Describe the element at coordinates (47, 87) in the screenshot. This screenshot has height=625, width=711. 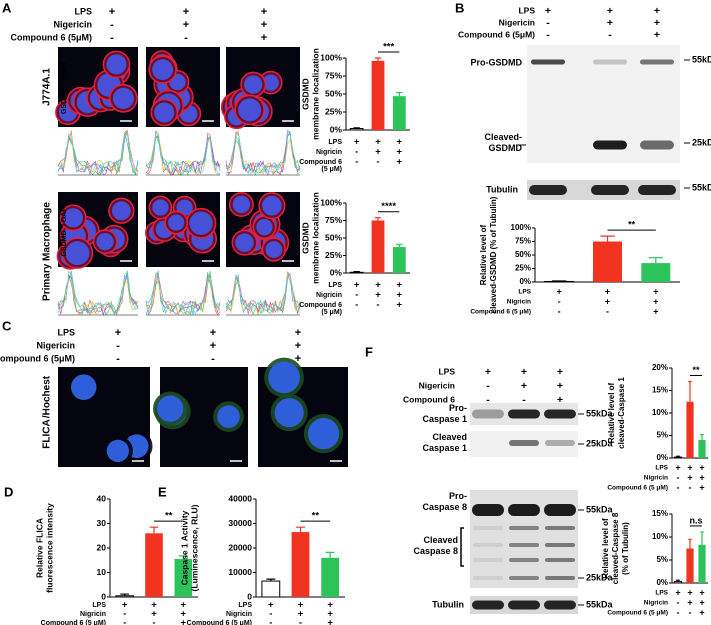
I see `image-row-label: J774A.1` at that location.